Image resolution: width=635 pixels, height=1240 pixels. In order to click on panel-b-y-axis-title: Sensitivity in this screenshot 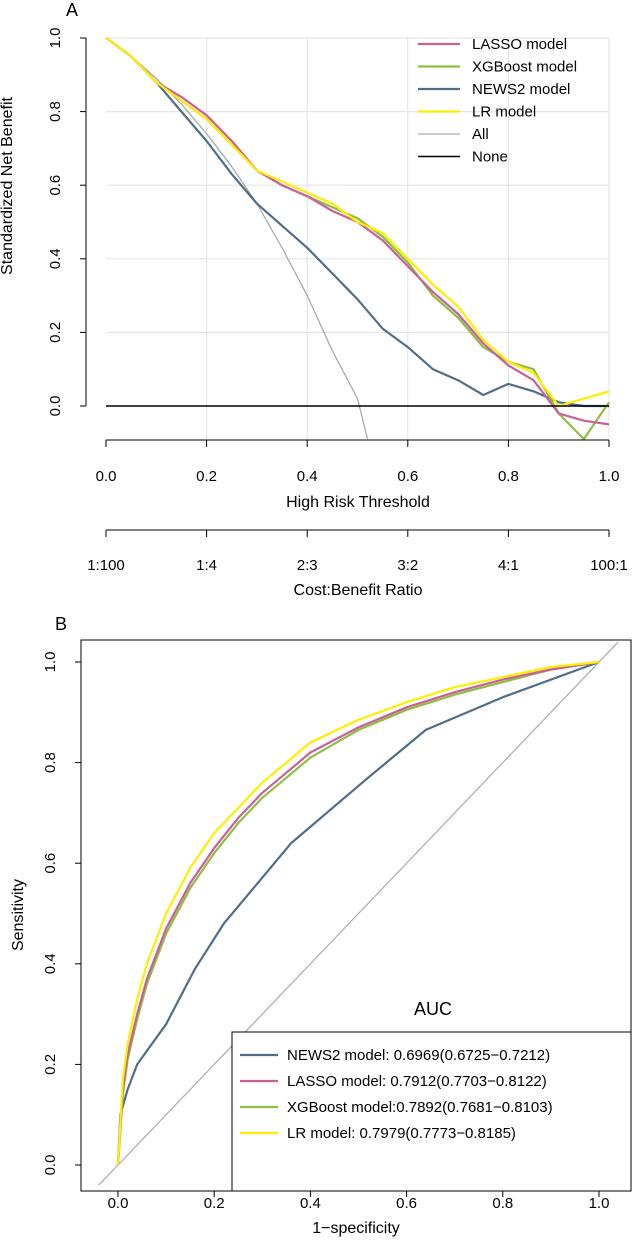, I will do `click(18, 915)`.